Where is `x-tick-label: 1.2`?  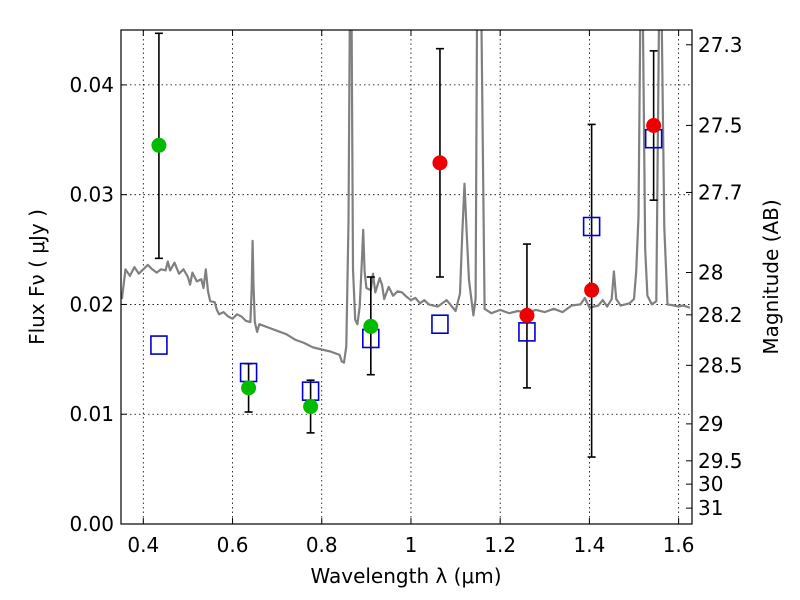
x-tick-label: 1.2 is located at coordinates (500, 545).